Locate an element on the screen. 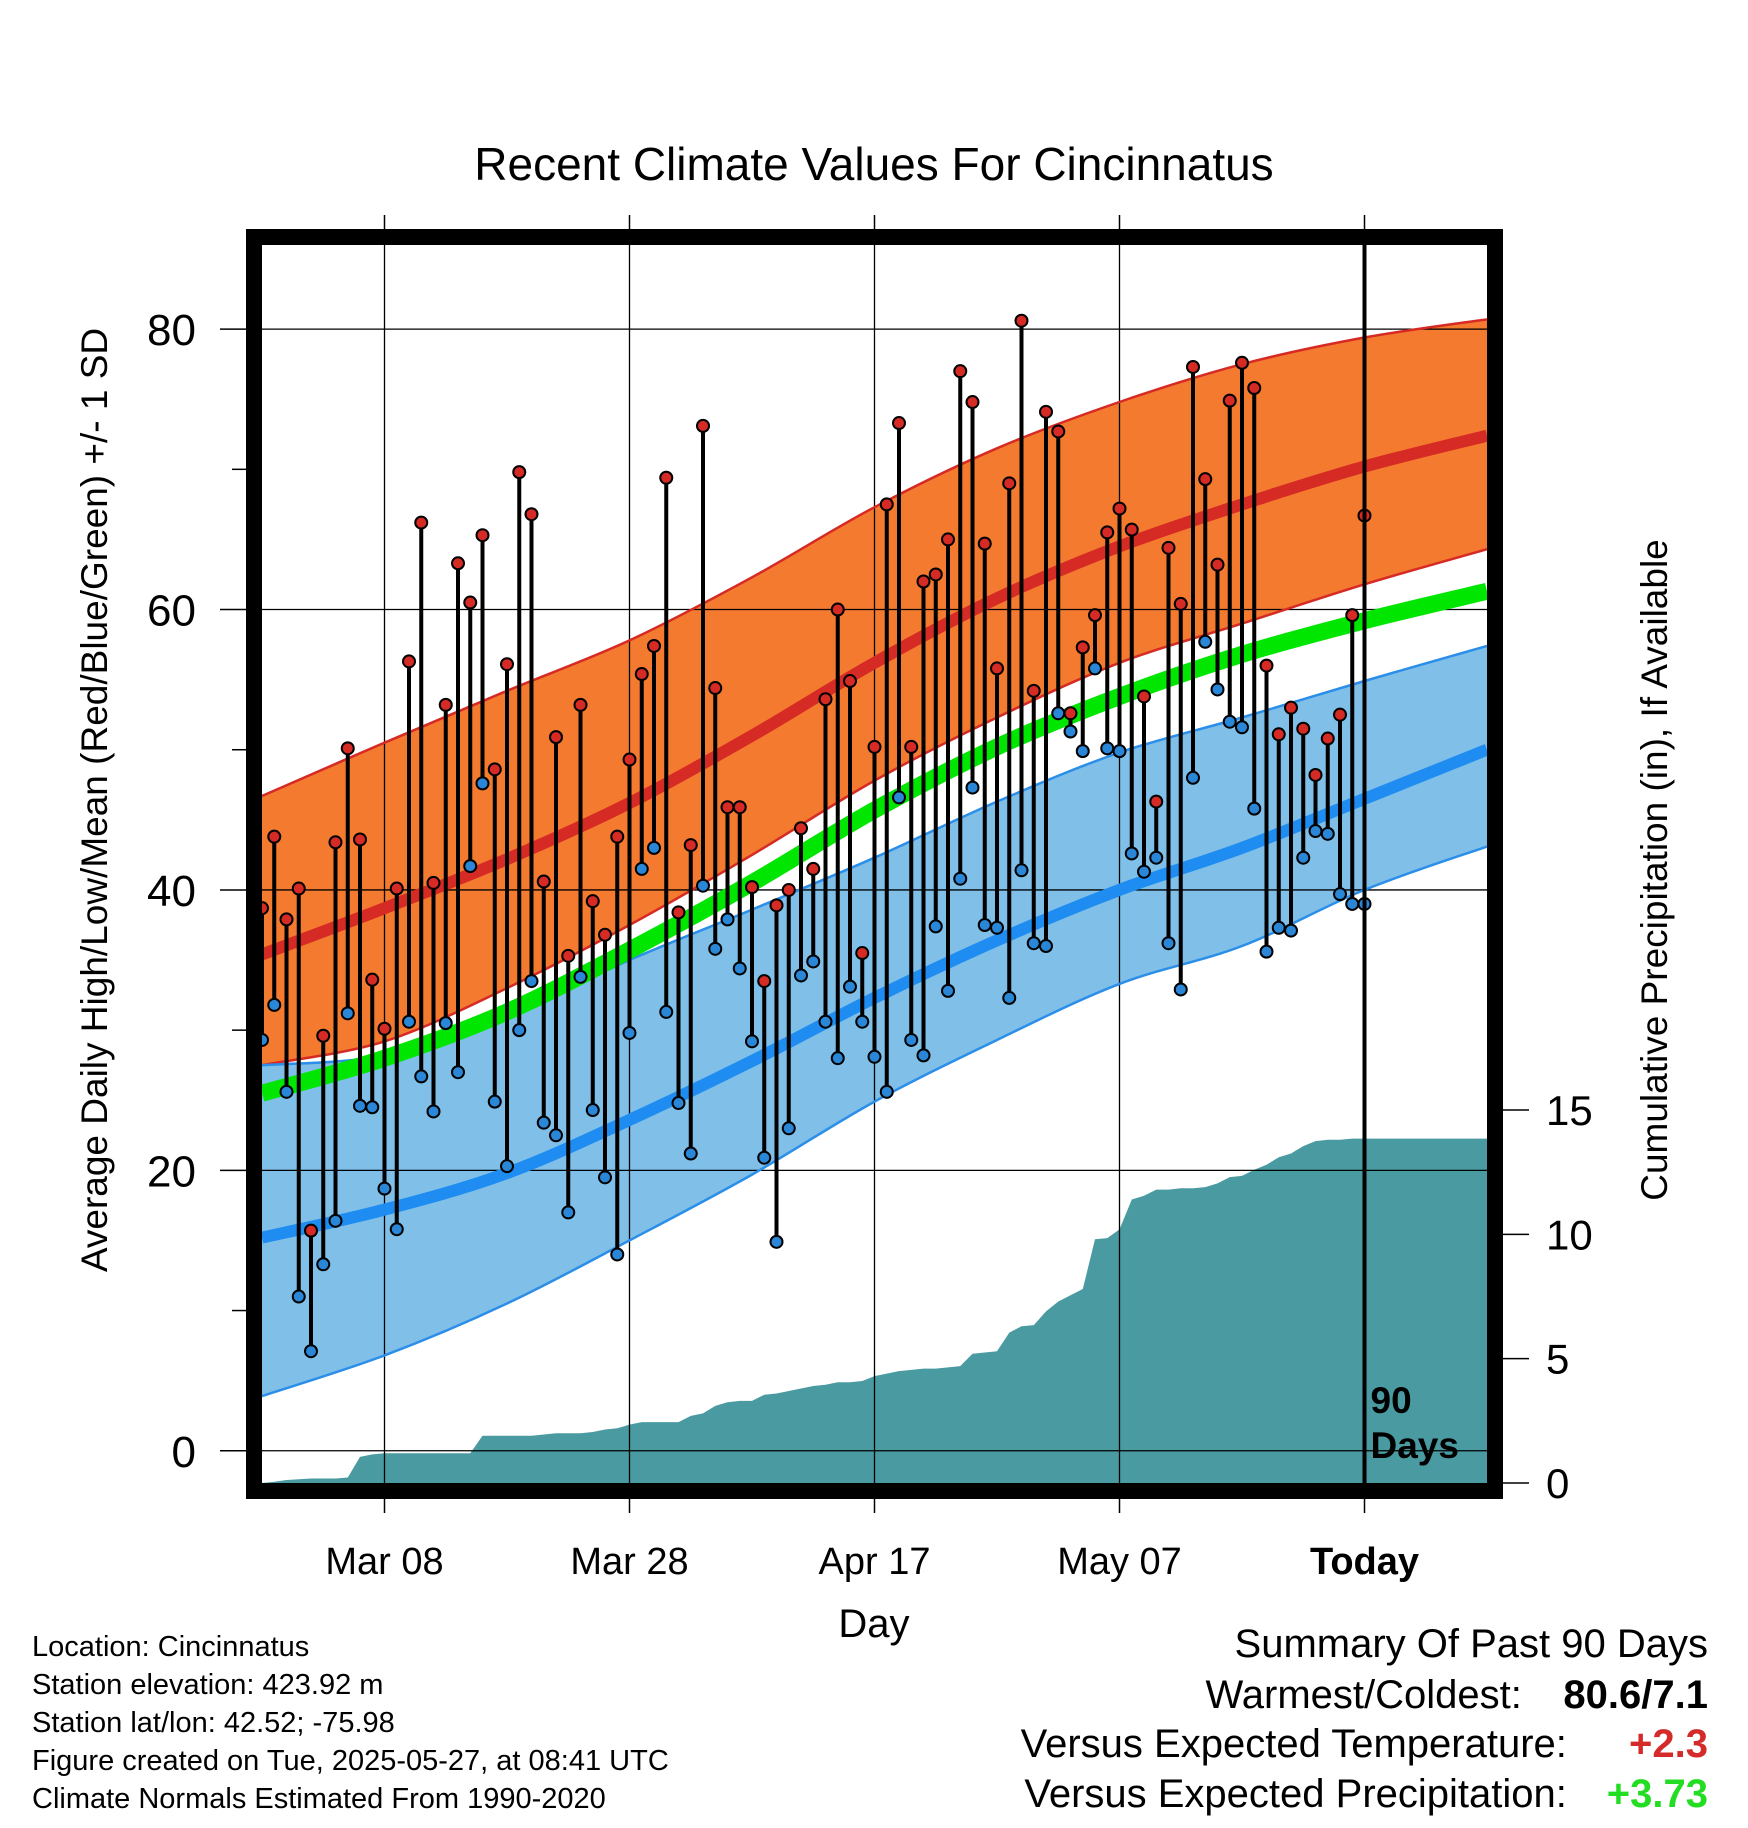 This screenshot has width=1748, height=1828. precip-label: Versus Expected Precipitation: is located at coordinates (1295, 1794).